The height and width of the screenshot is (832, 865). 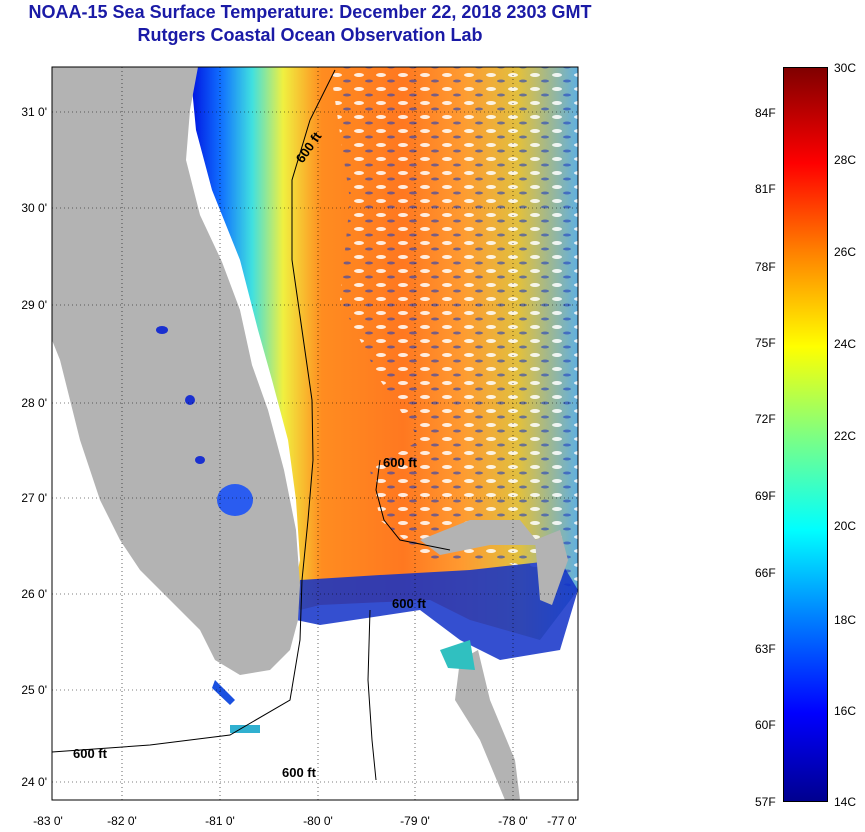 What do you see at coordinates (845, 526) in the screenshot?
I see `cb-c-label: 20C` at bounding box center [845, 526].